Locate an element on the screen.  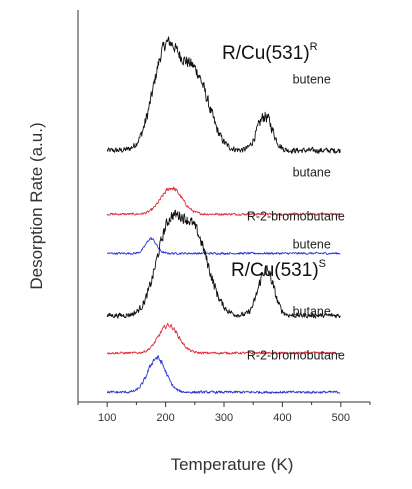
series-label-r-r-2-bromobutane: R-2-bromobutane is located at coordinates (296, 217).